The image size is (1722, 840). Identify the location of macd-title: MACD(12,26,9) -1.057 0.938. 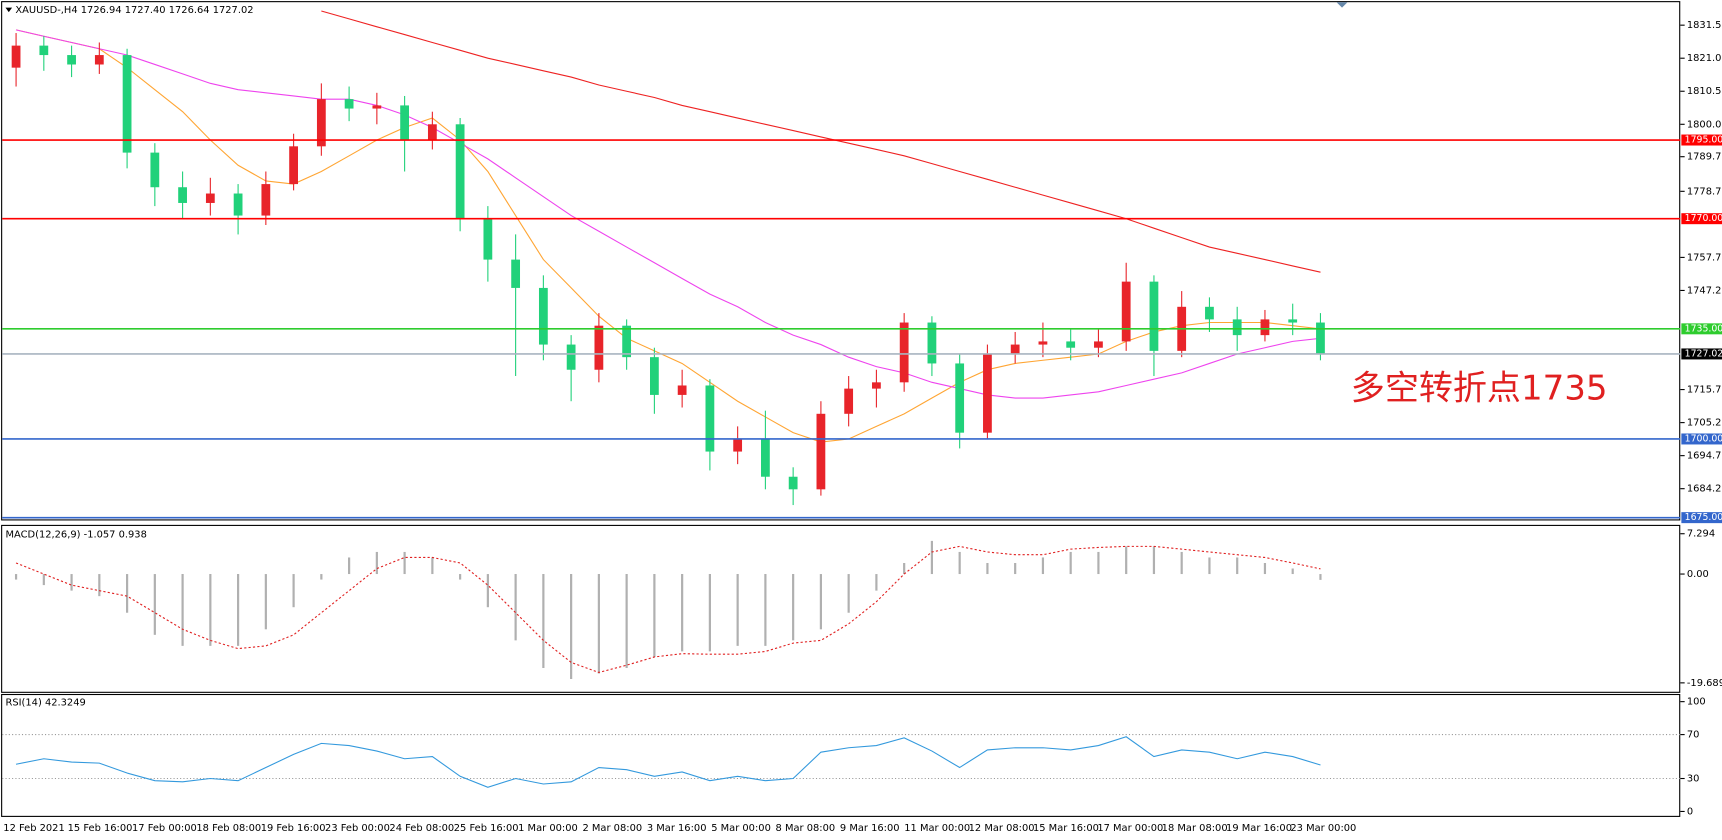
(75, 535).